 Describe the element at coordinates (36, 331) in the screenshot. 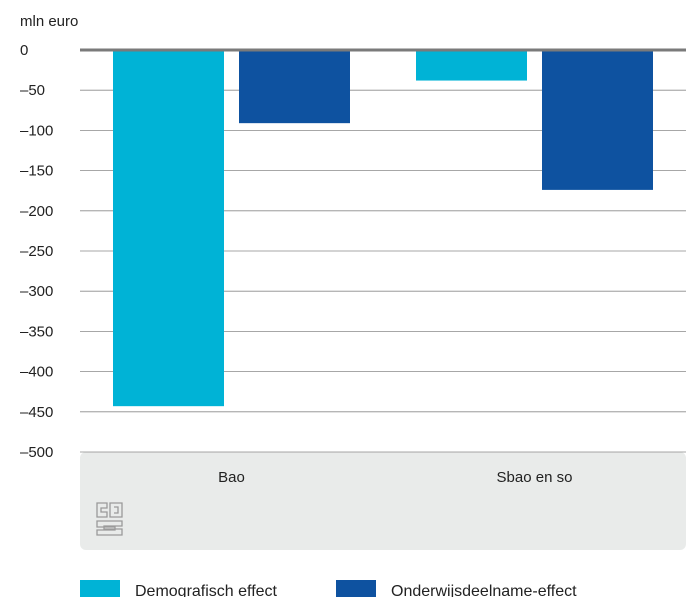

I see `y-tick-label: –350` at that location.